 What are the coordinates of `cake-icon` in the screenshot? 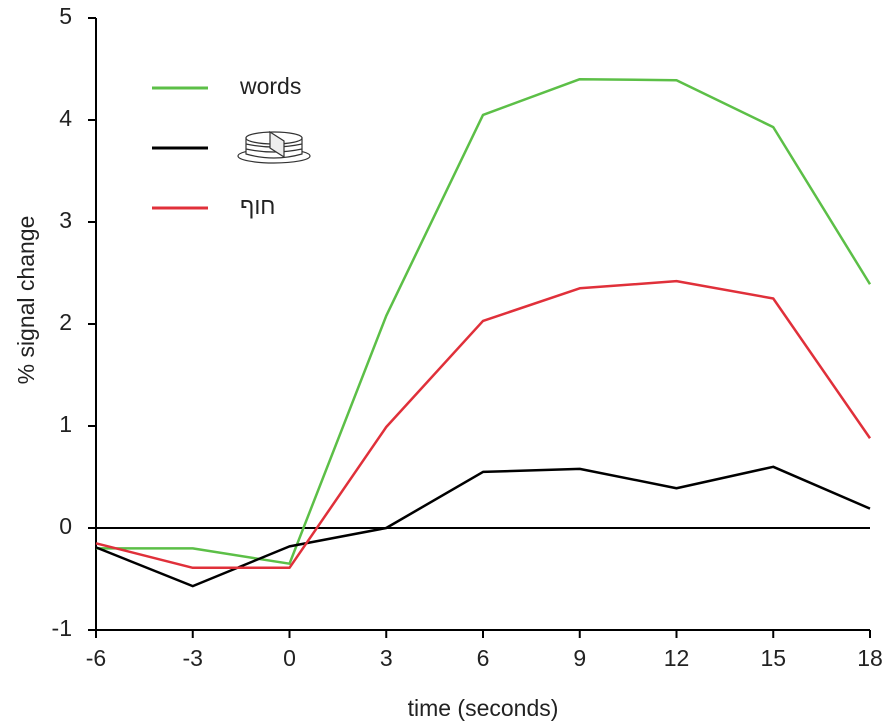 It's located at (274, 147).